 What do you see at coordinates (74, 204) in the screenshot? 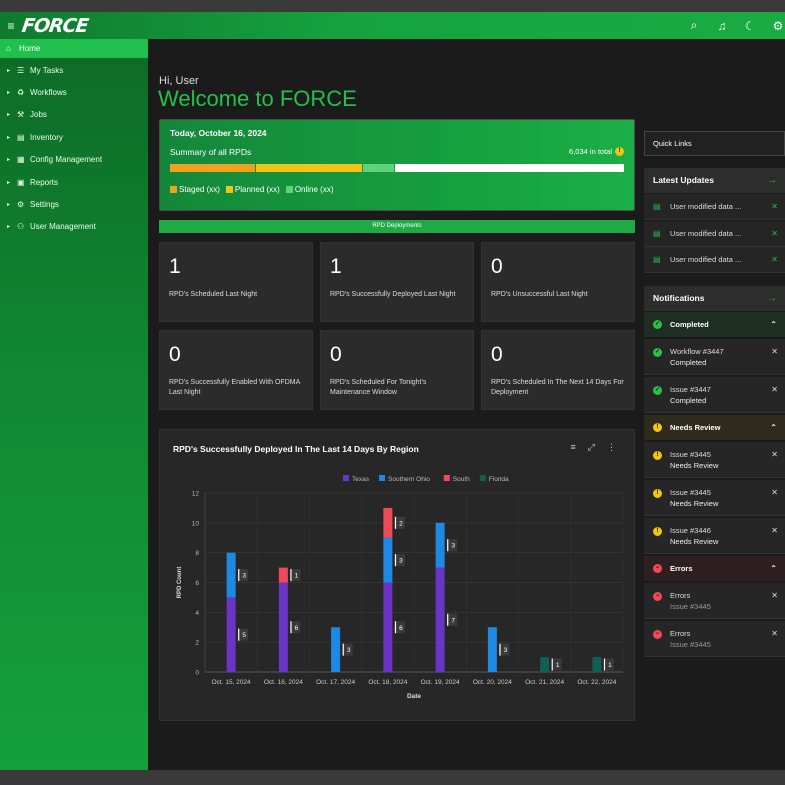
I see `sidebar-item-settings: ▸ ⚙ Settings` at bounding box center [74, 204].